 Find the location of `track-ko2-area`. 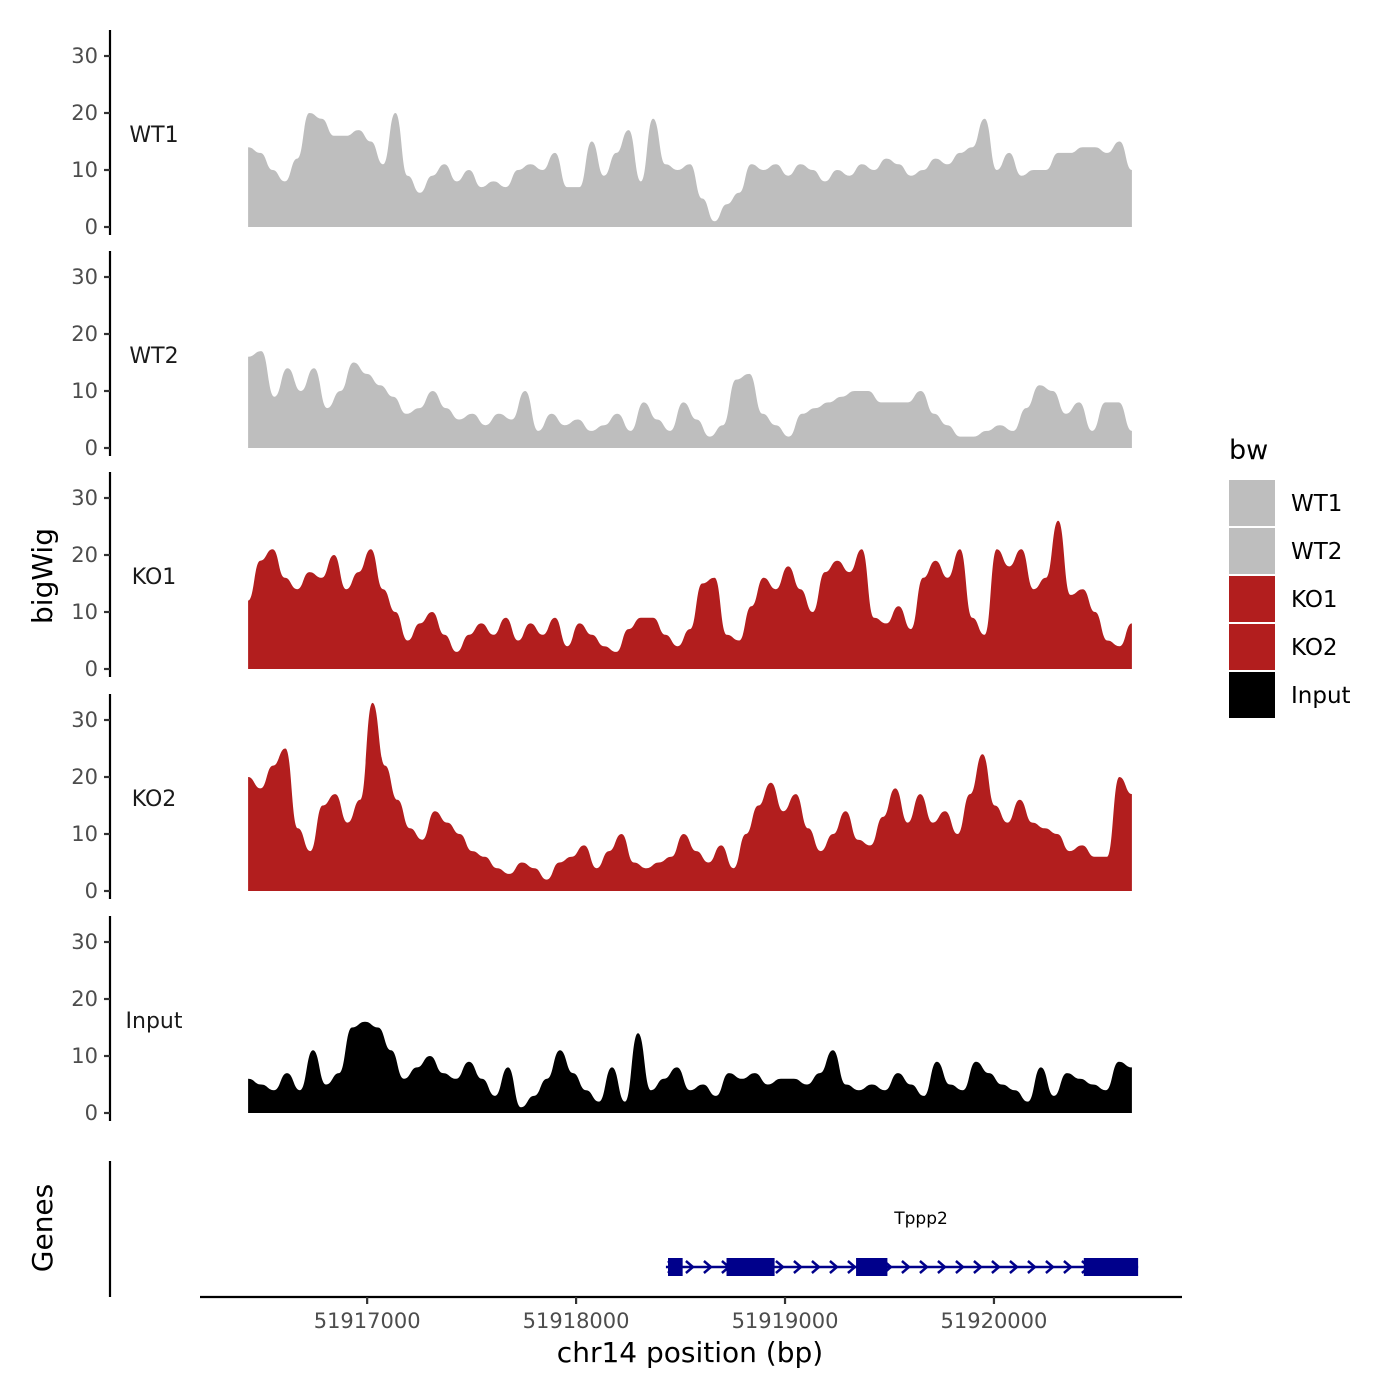

track-ko2-area is located at coordinates (690, 796).